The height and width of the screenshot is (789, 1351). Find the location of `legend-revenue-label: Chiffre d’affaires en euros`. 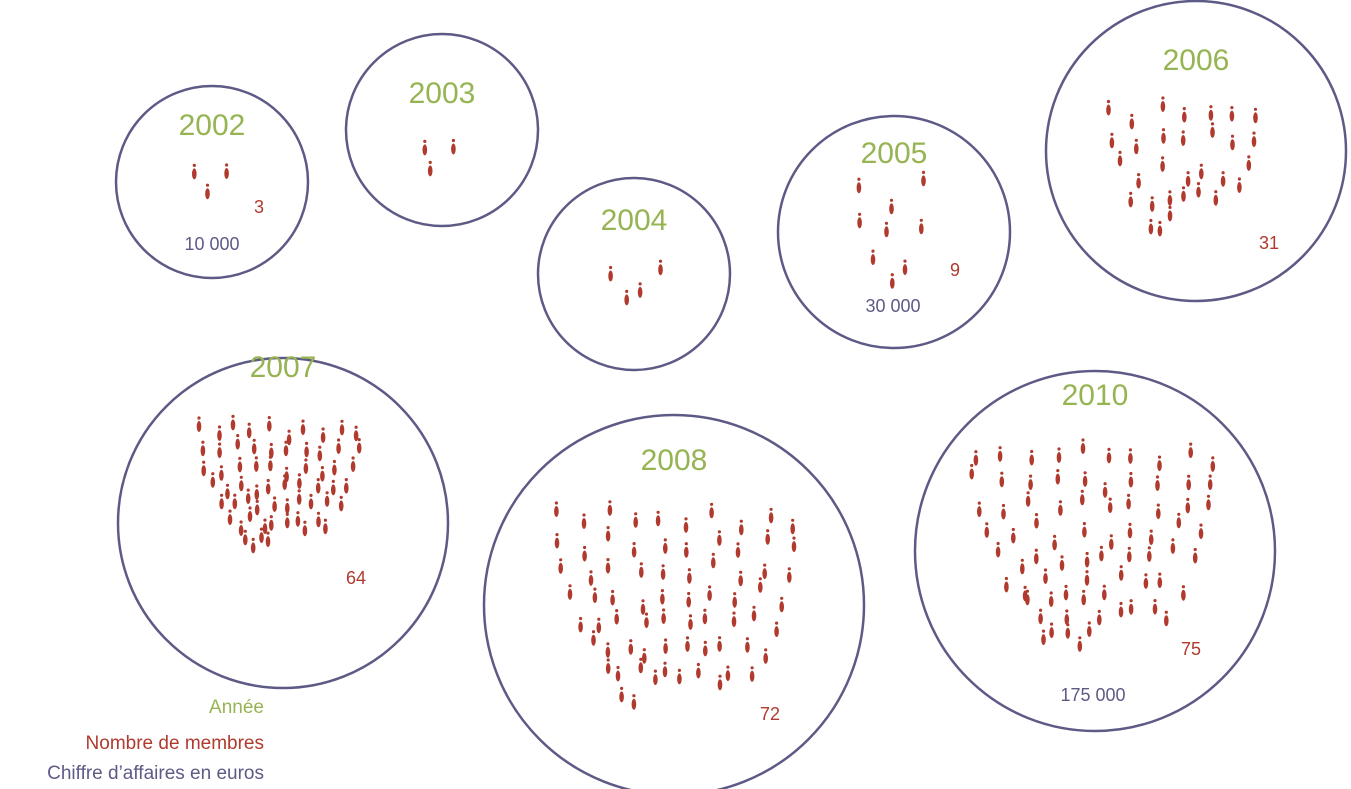

legend-revenue-label: Chiffre d’affaires en euros is located at coordinates (155, 773).